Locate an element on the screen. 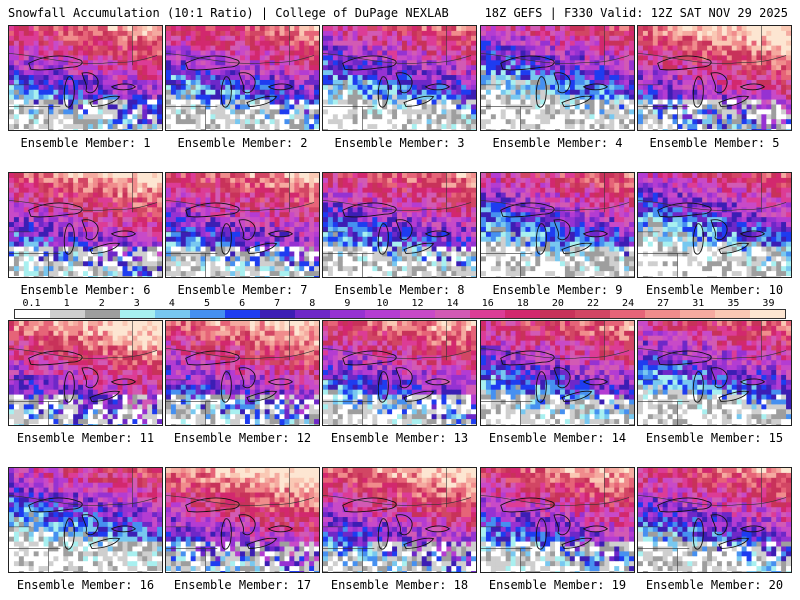 This screenshot has width=800, height=600. ensemble-panel: Ensemble Member: 17 is located at coordinates (242, 529).